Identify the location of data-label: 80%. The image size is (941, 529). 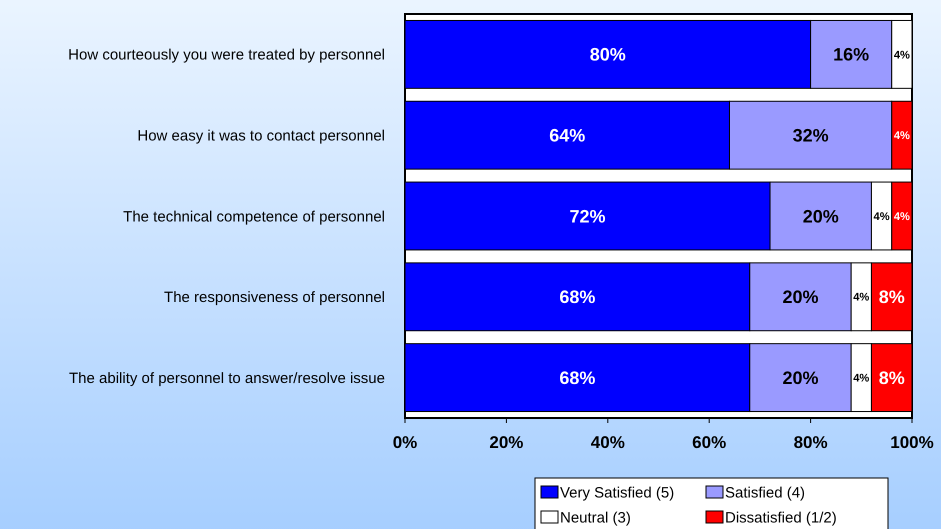
(608, 54).